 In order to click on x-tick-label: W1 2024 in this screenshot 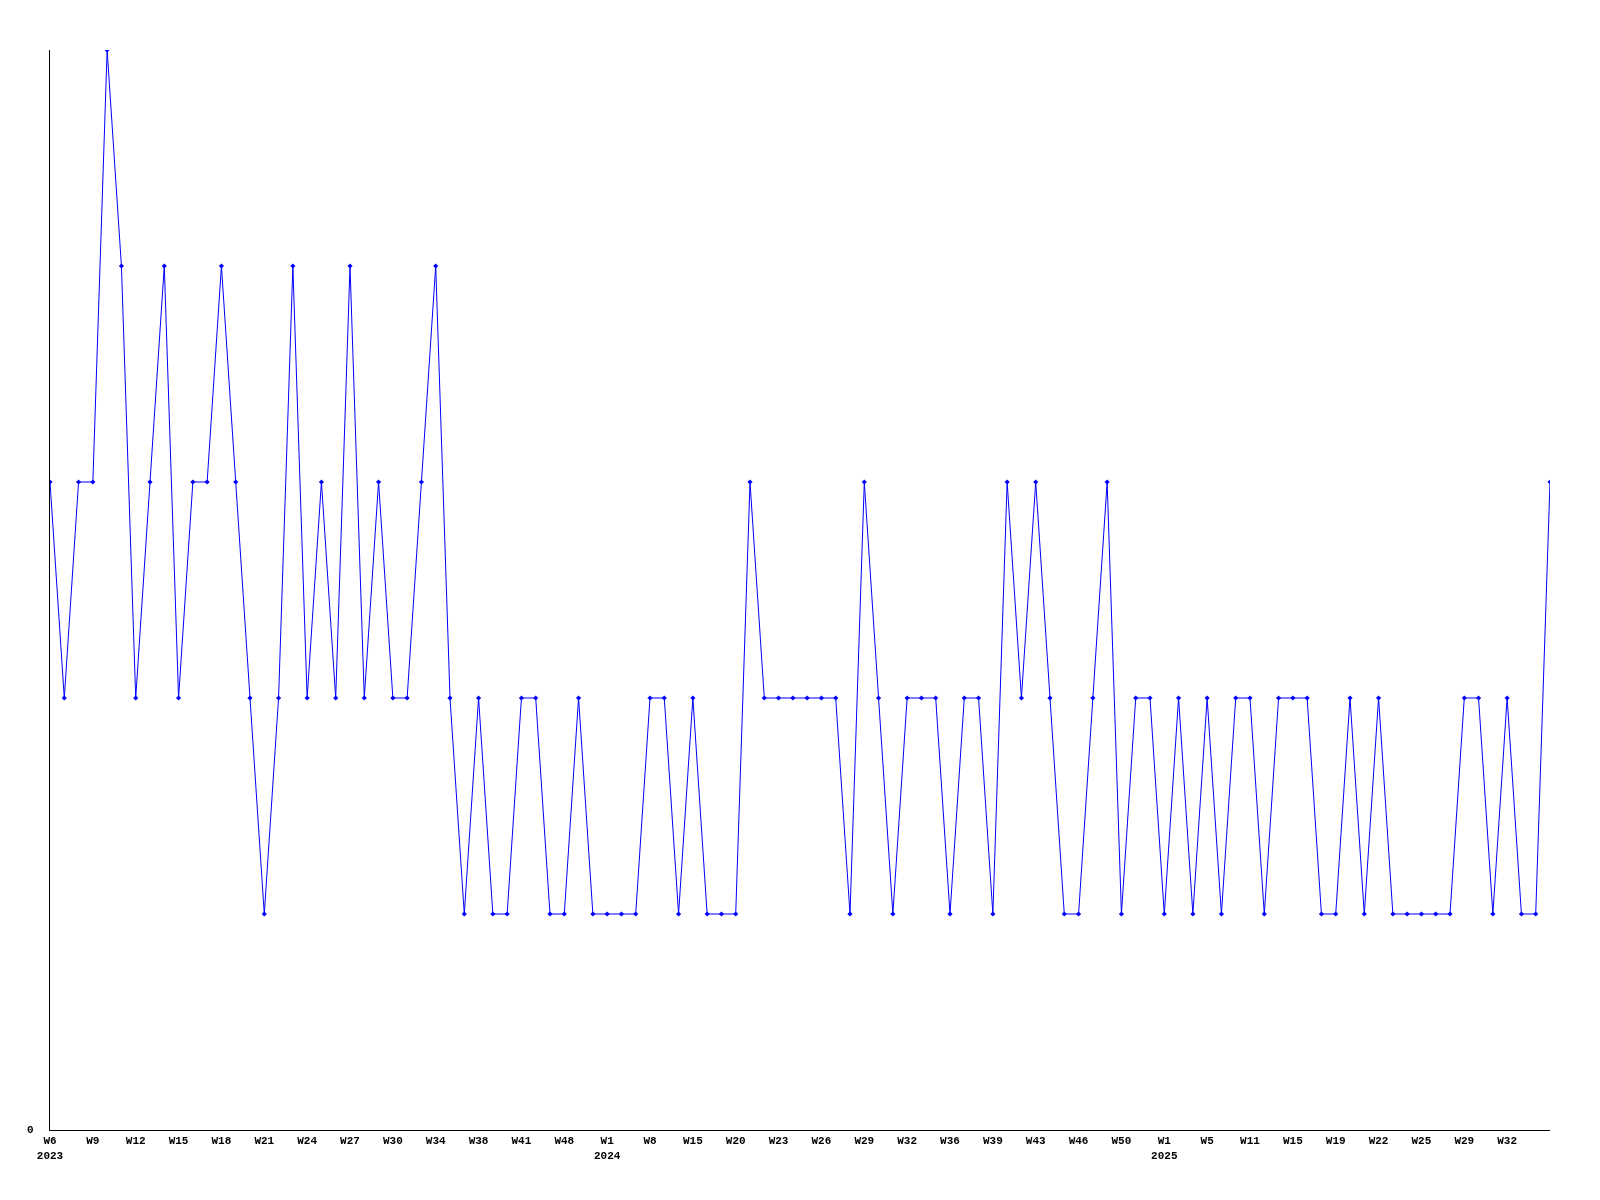, I will do `click(607, 1148)`.